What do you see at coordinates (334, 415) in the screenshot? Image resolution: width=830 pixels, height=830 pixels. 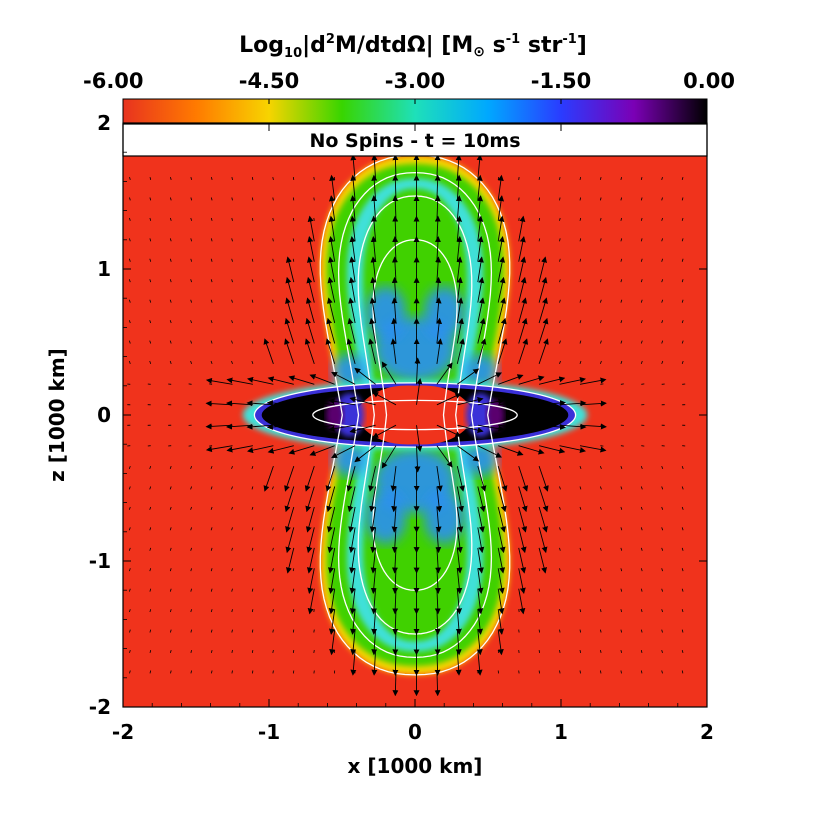 I see `torus-peak` at bounding box center [334, 415].